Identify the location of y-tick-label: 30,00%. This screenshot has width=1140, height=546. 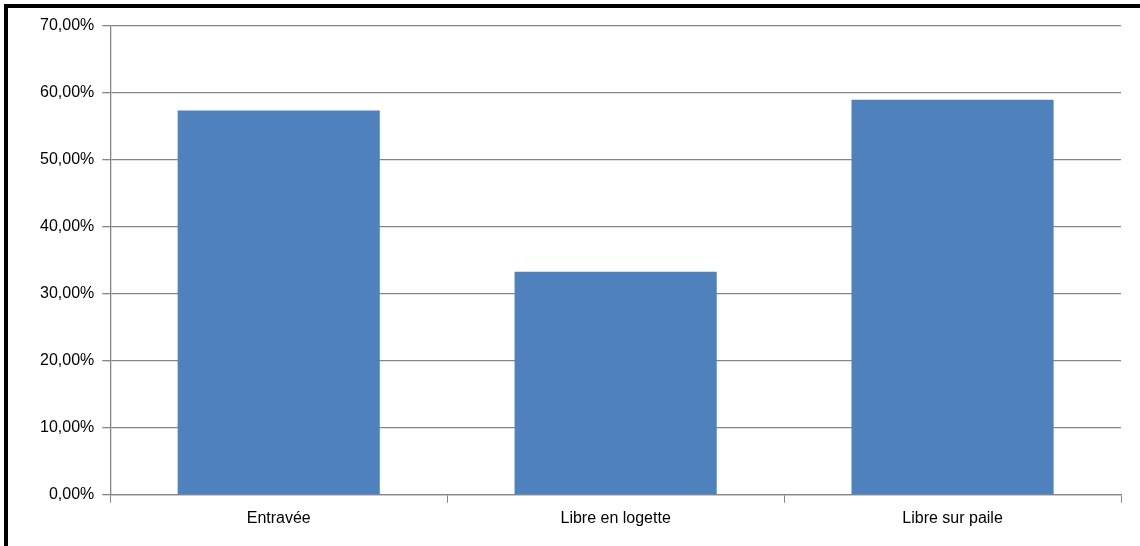
(67, 293).